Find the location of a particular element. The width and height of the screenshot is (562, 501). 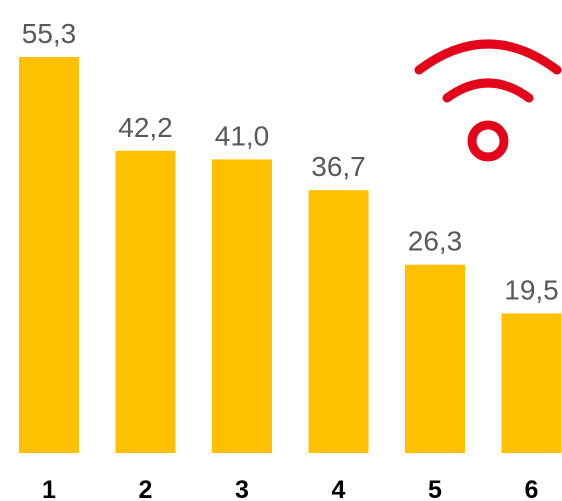

category-label-3: 3 is located at coordinates (242, 488).